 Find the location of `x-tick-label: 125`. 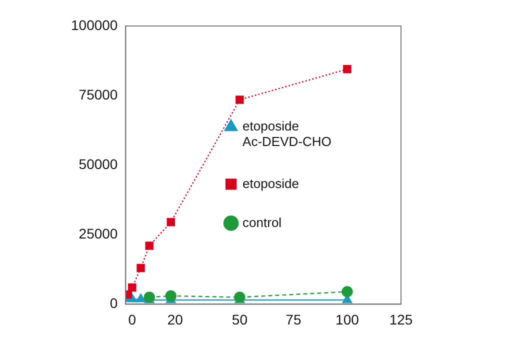

x-tick-label: 125 is located at coordinates (401, 319).